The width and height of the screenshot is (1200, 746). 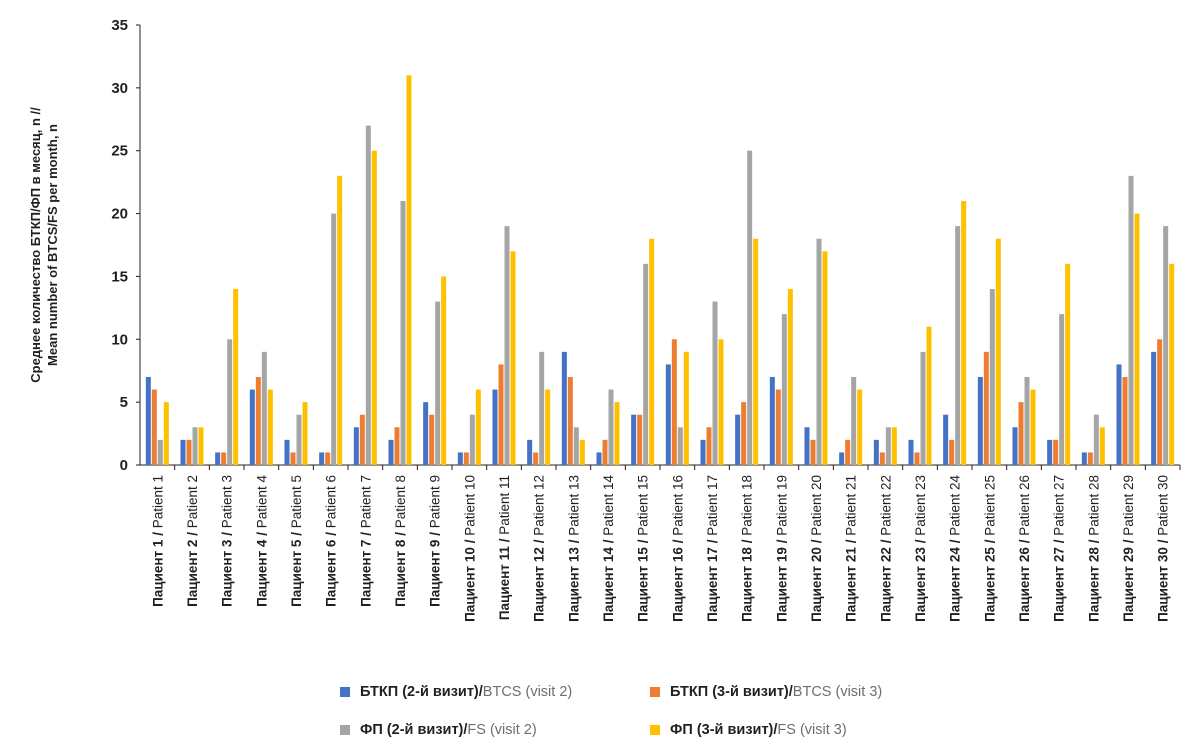 I want to click on x-tick-label: Пациент 23 / Patient 23, so click(x=920, y=548).